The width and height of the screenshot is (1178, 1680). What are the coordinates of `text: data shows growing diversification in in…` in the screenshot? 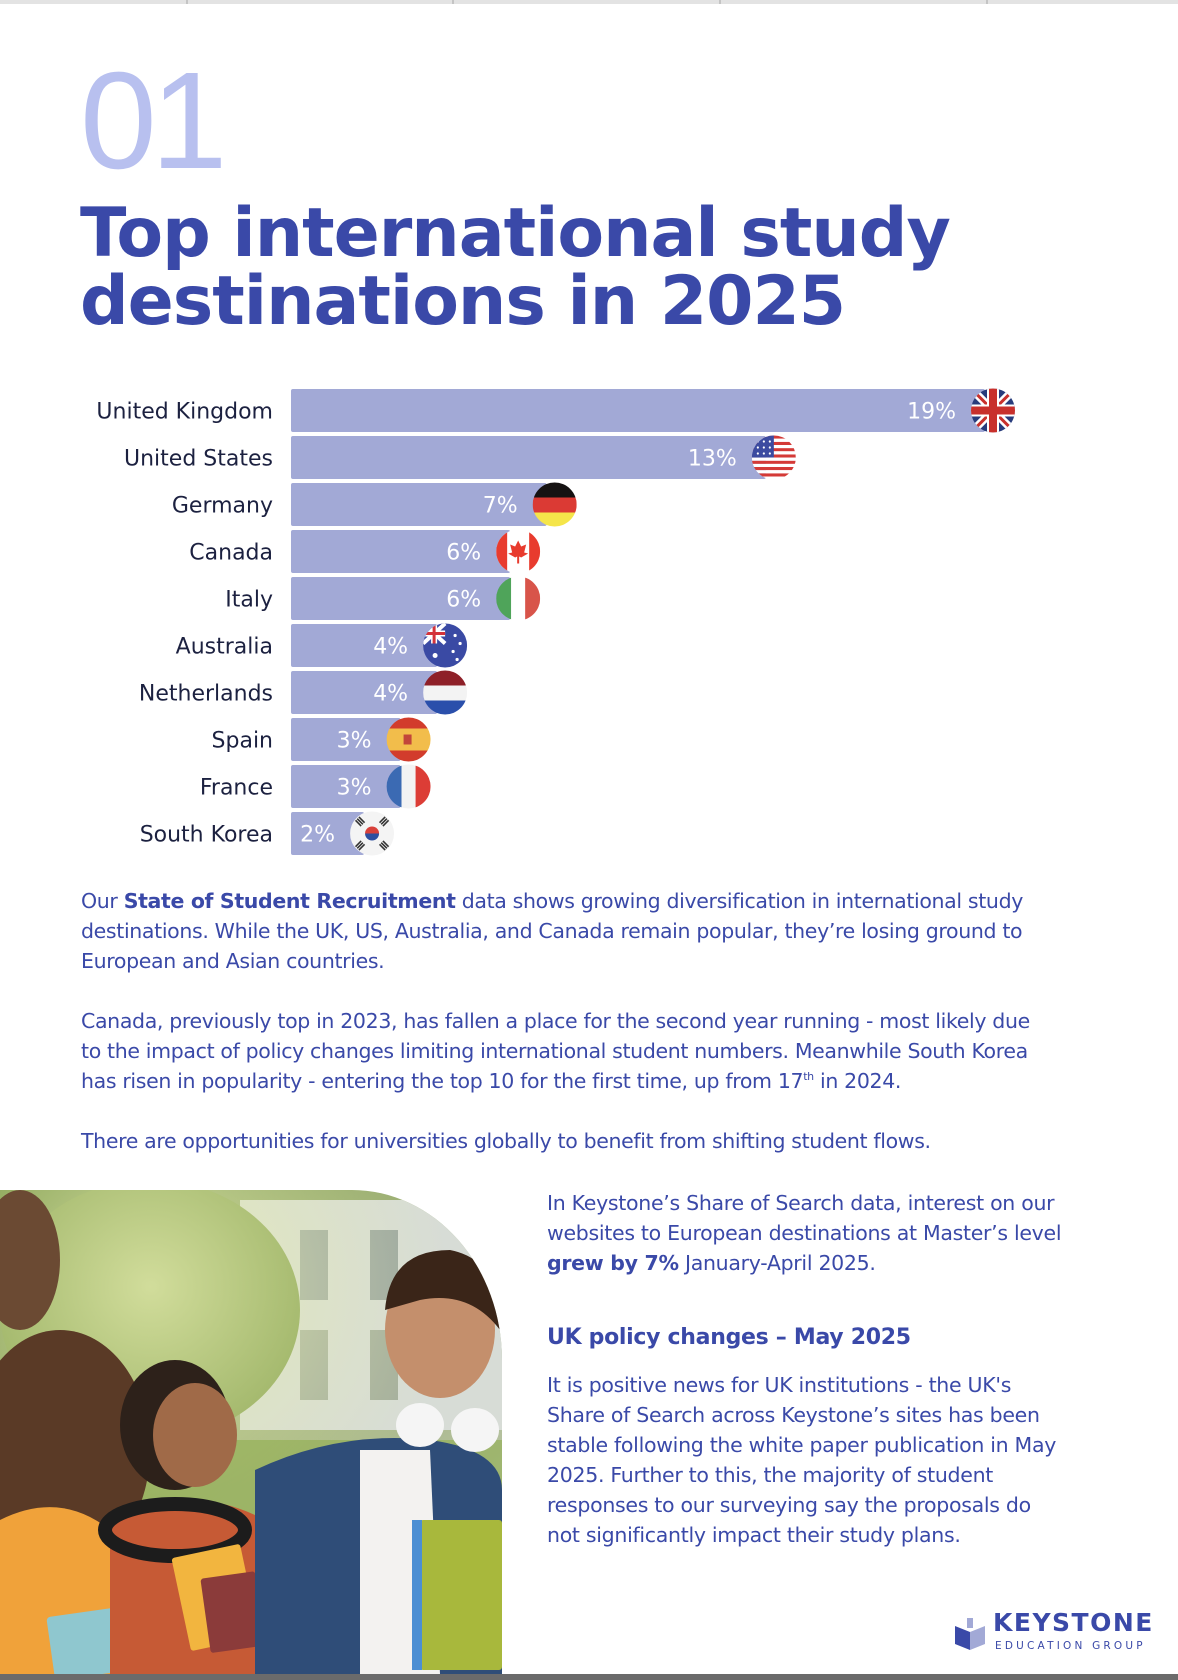 It's located at (552, 931).